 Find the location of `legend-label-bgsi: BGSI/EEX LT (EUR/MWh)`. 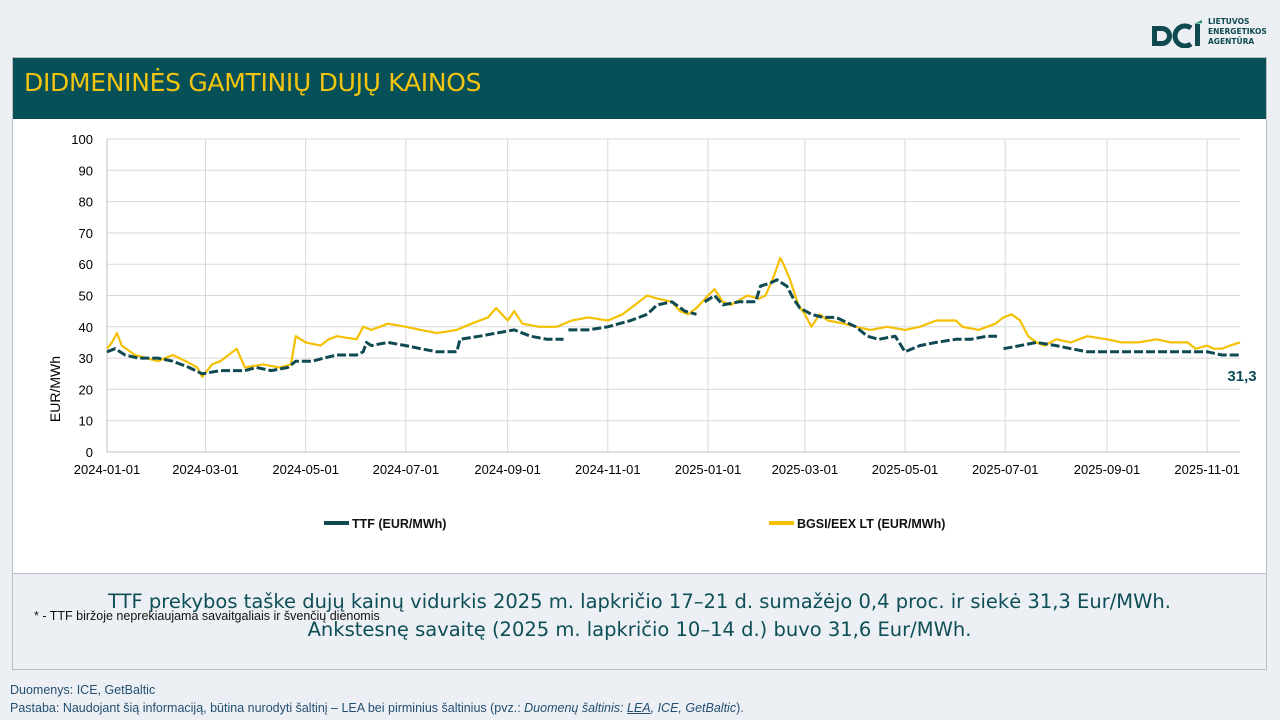

legend-label-bgsi: BGSI/EEX LT (EUR/MWh) is located at coordinates (871, 524).